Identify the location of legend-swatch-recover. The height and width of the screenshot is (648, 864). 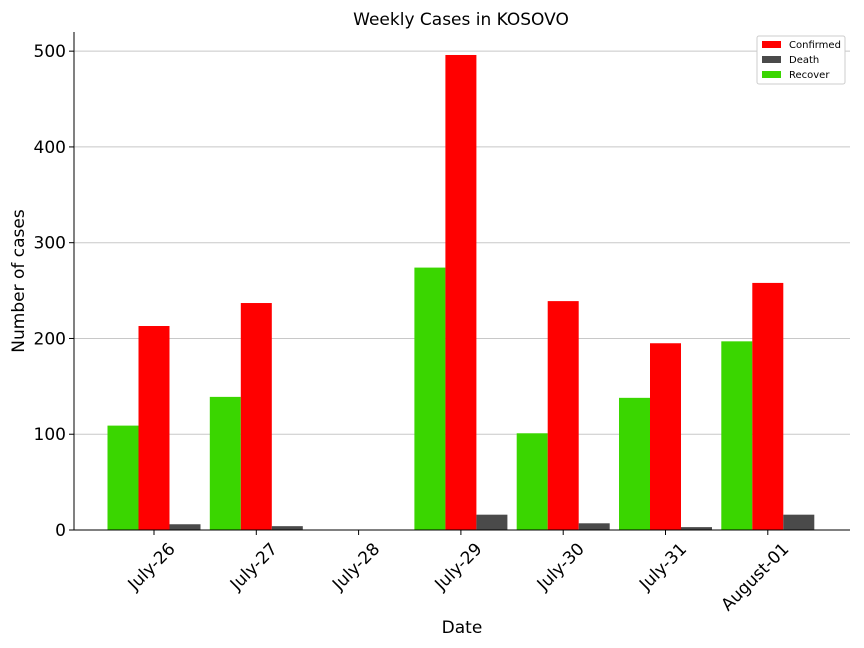
(771, 74).